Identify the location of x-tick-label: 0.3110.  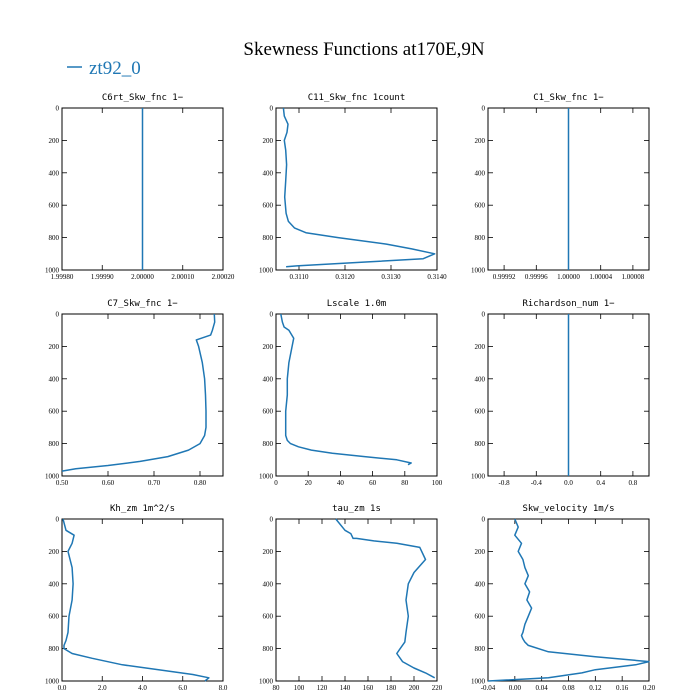
(299, 277).